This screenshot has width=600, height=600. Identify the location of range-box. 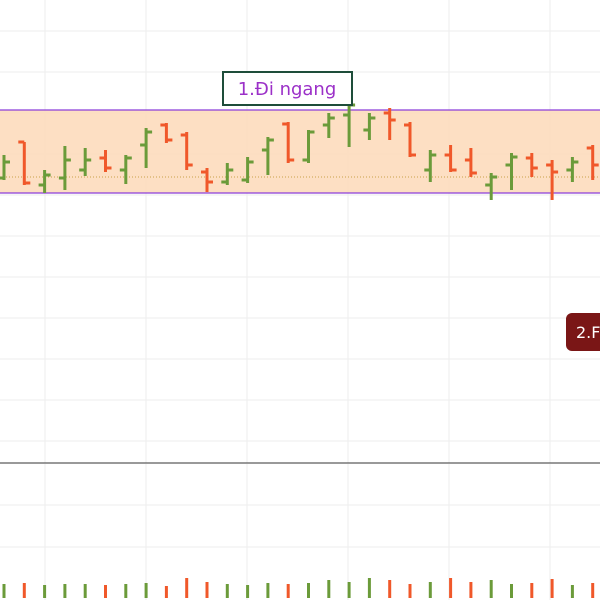
(300, 151).